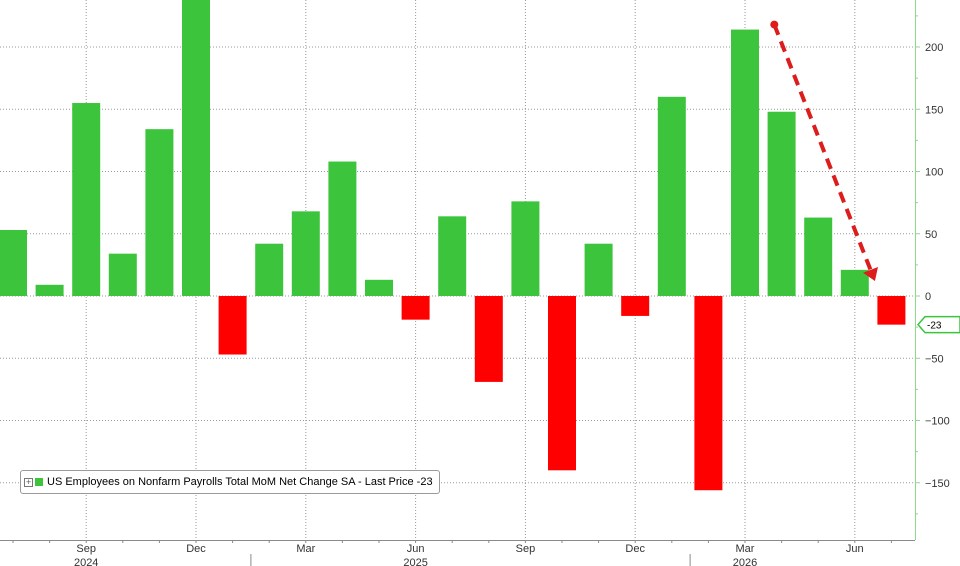 This screenshot has width=960, height=566. Describe the element at coordinates (934, 326) in the screenshot. I see `last-price-value: -23` at that location.